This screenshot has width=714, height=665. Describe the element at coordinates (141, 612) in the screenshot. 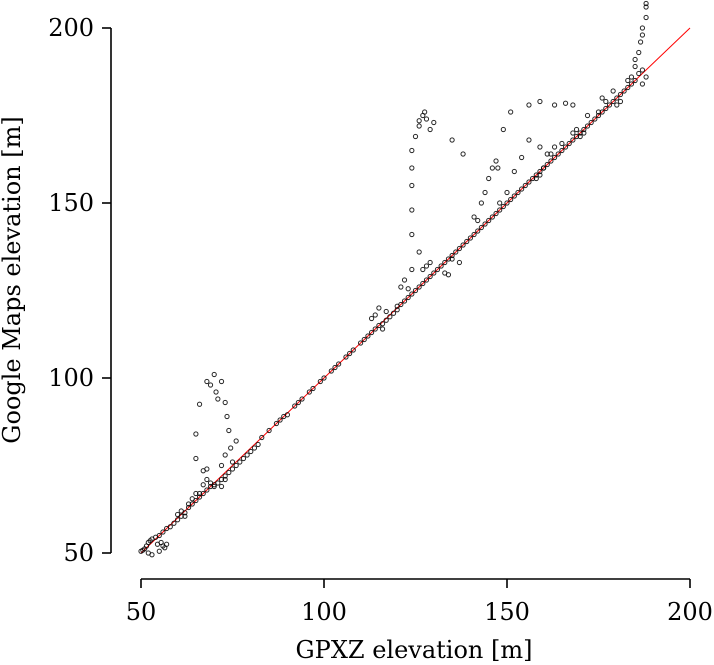

I see `x-tick-label: 50` at that location.